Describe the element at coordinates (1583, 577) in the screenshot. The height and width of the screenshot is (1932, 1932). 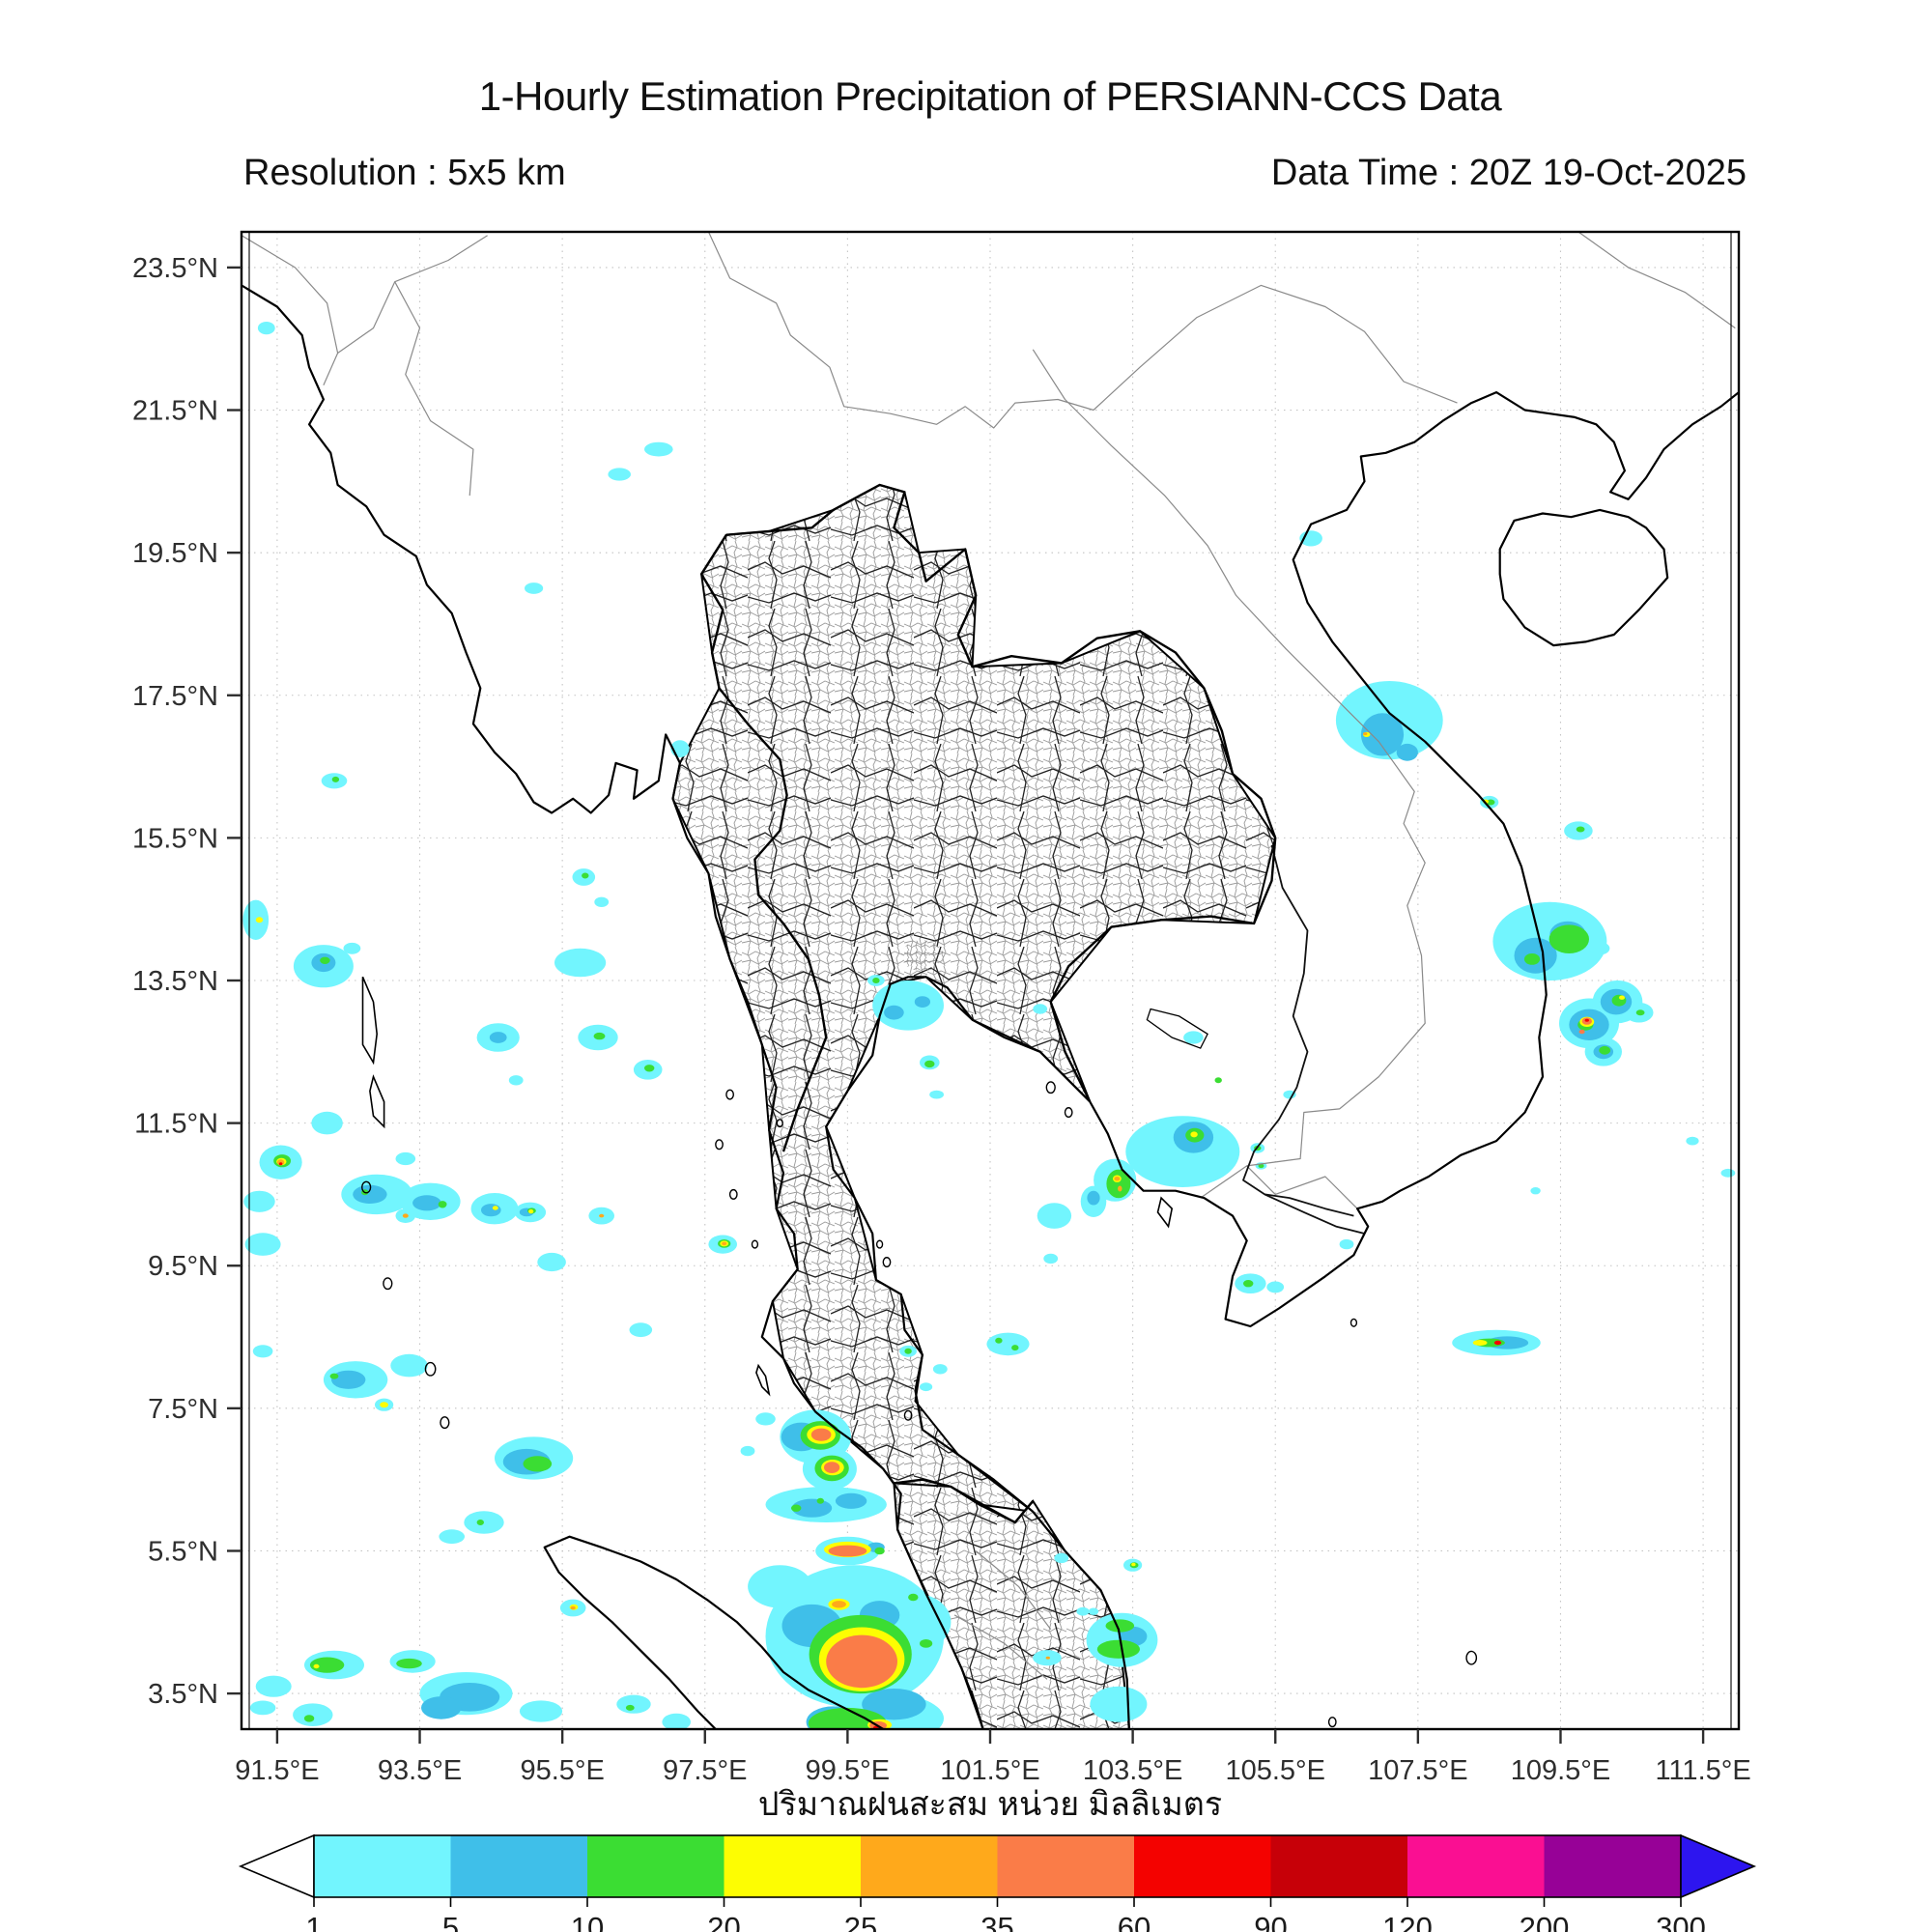
I see `island-coastline-hainan` at that location.